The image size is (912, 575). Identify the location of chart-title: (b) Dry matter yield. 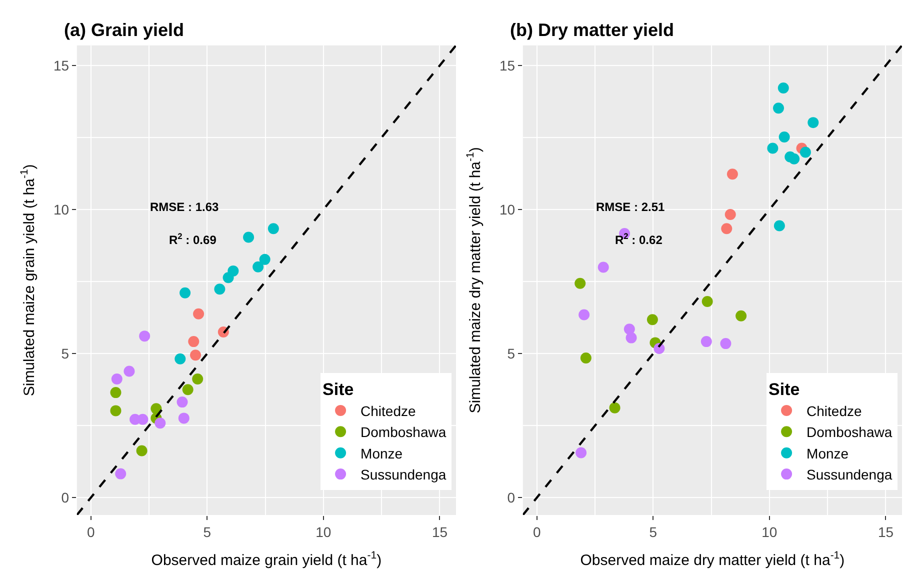
(592, 30).